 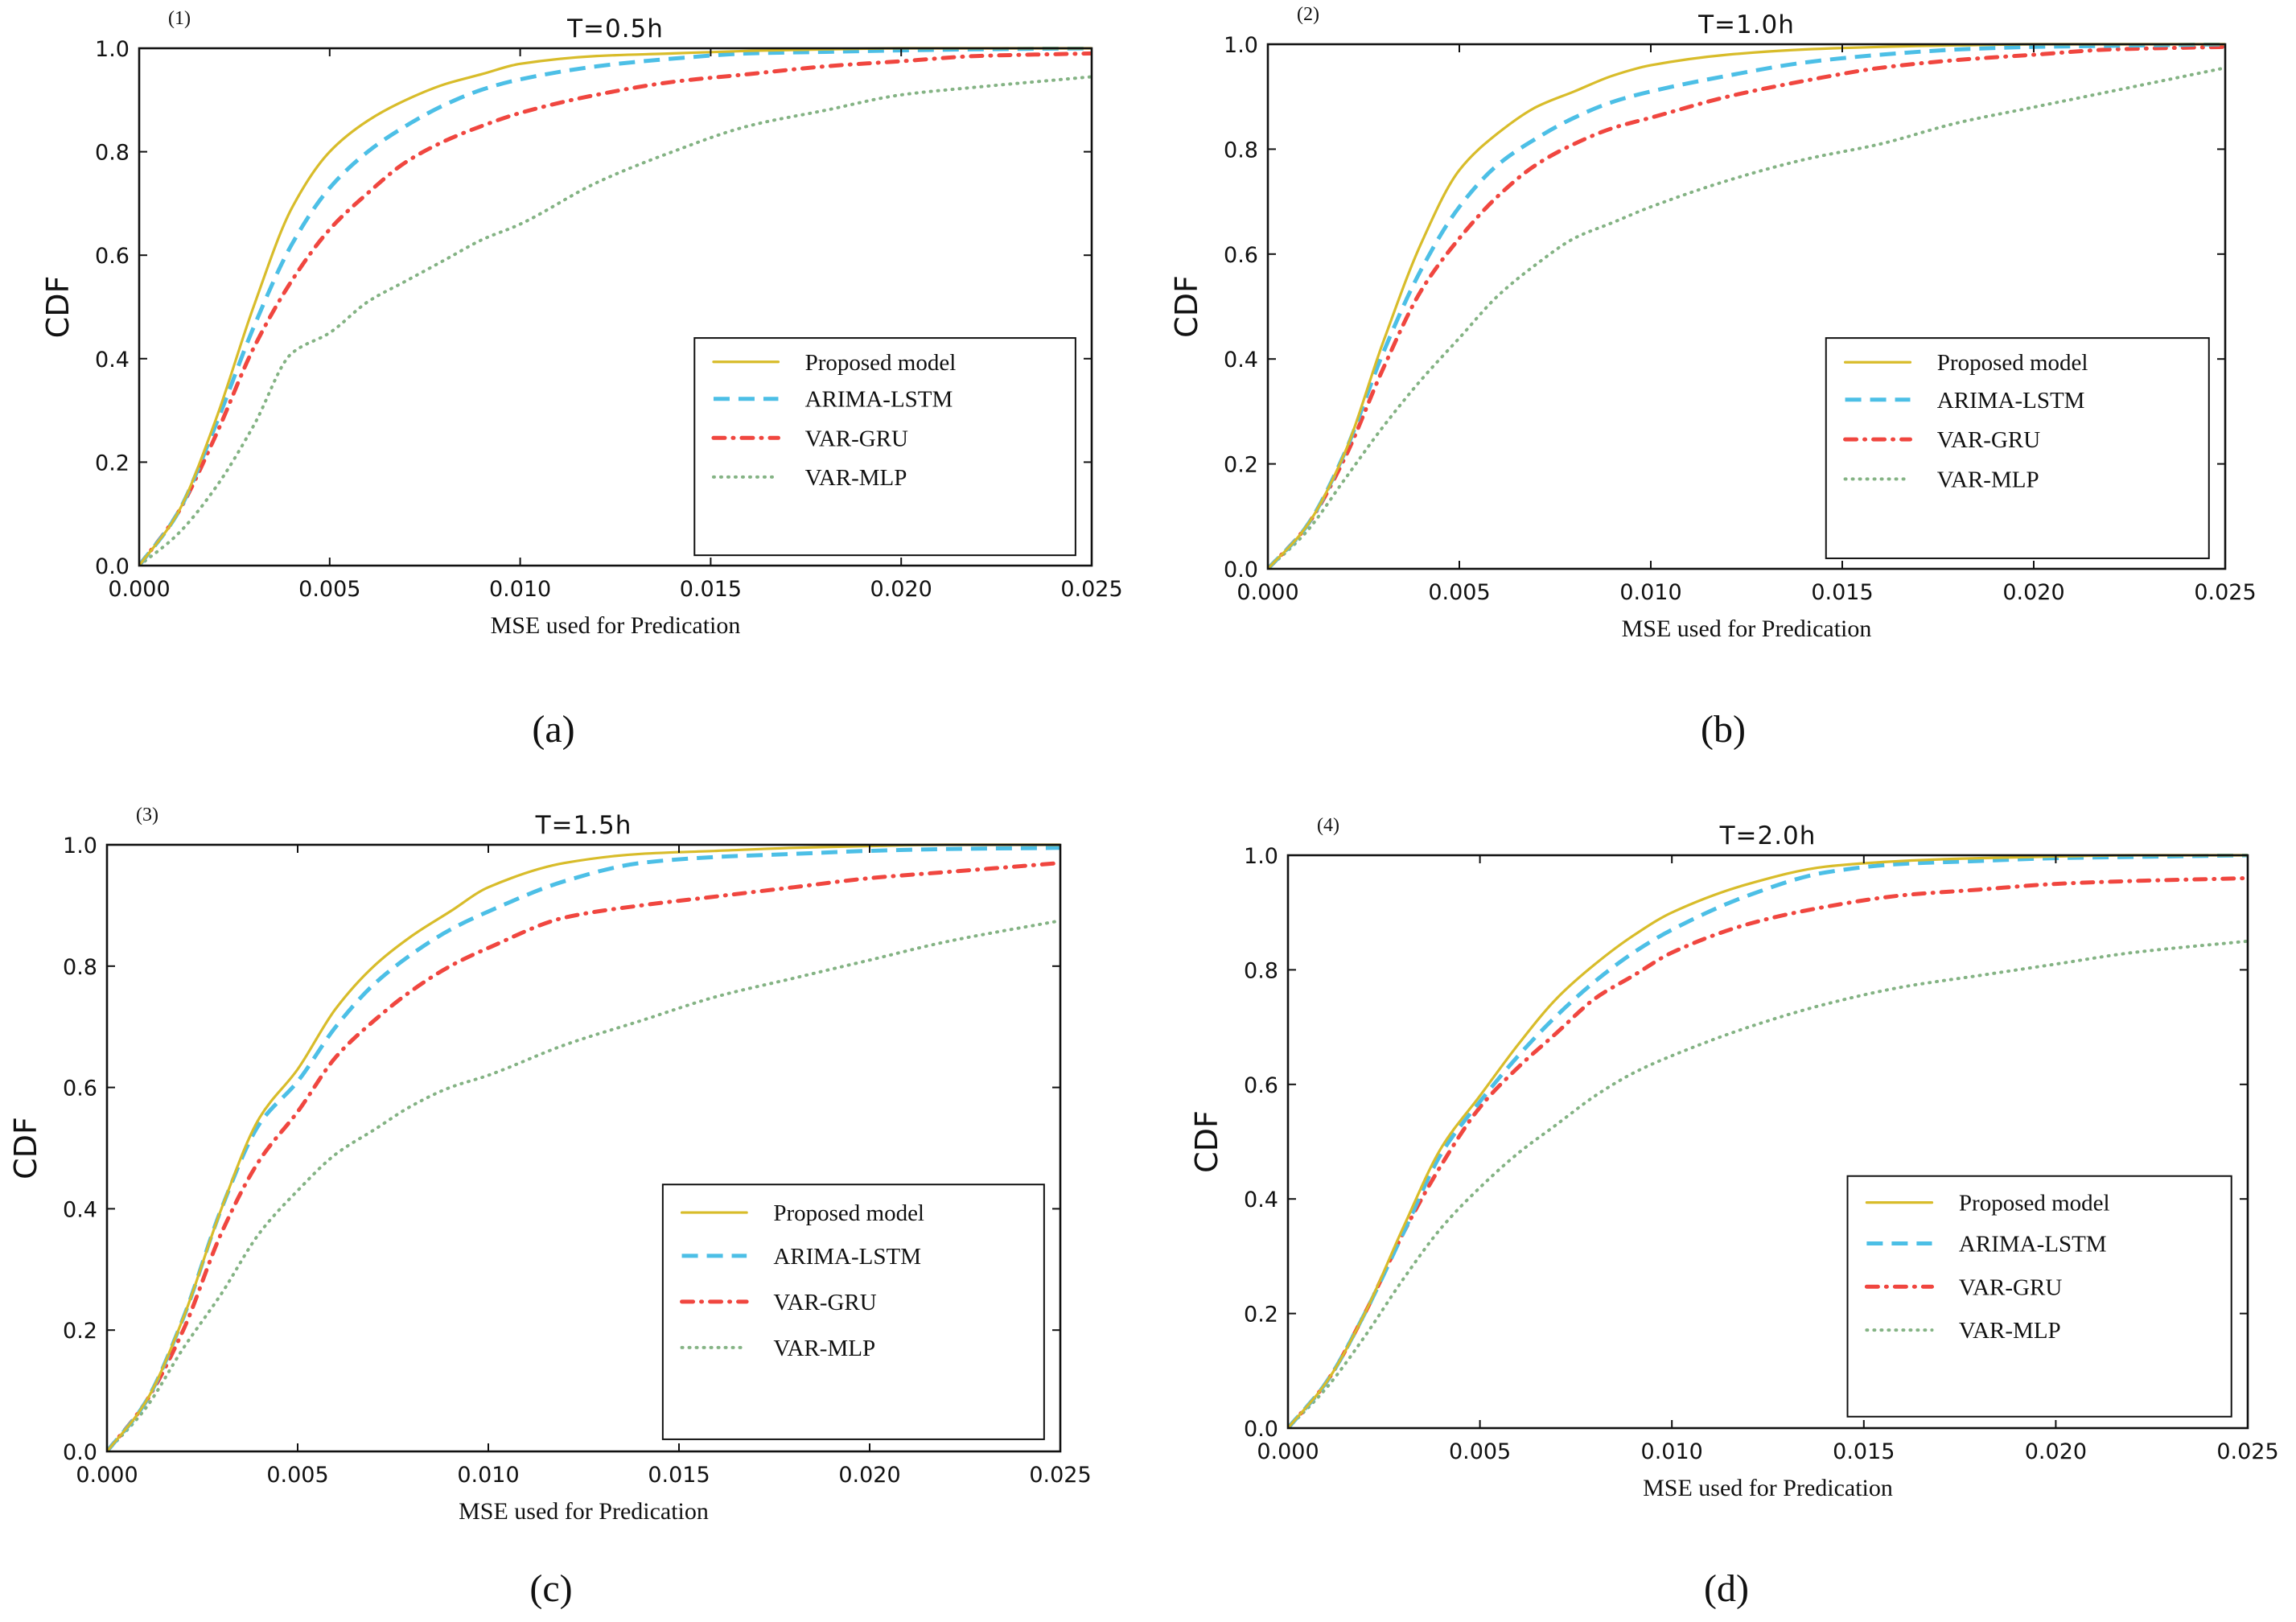 What do you see at coordinates (1328, 825) in the screenshot?
I see `panel-number: (4)` at bounding box center [1328, 825].